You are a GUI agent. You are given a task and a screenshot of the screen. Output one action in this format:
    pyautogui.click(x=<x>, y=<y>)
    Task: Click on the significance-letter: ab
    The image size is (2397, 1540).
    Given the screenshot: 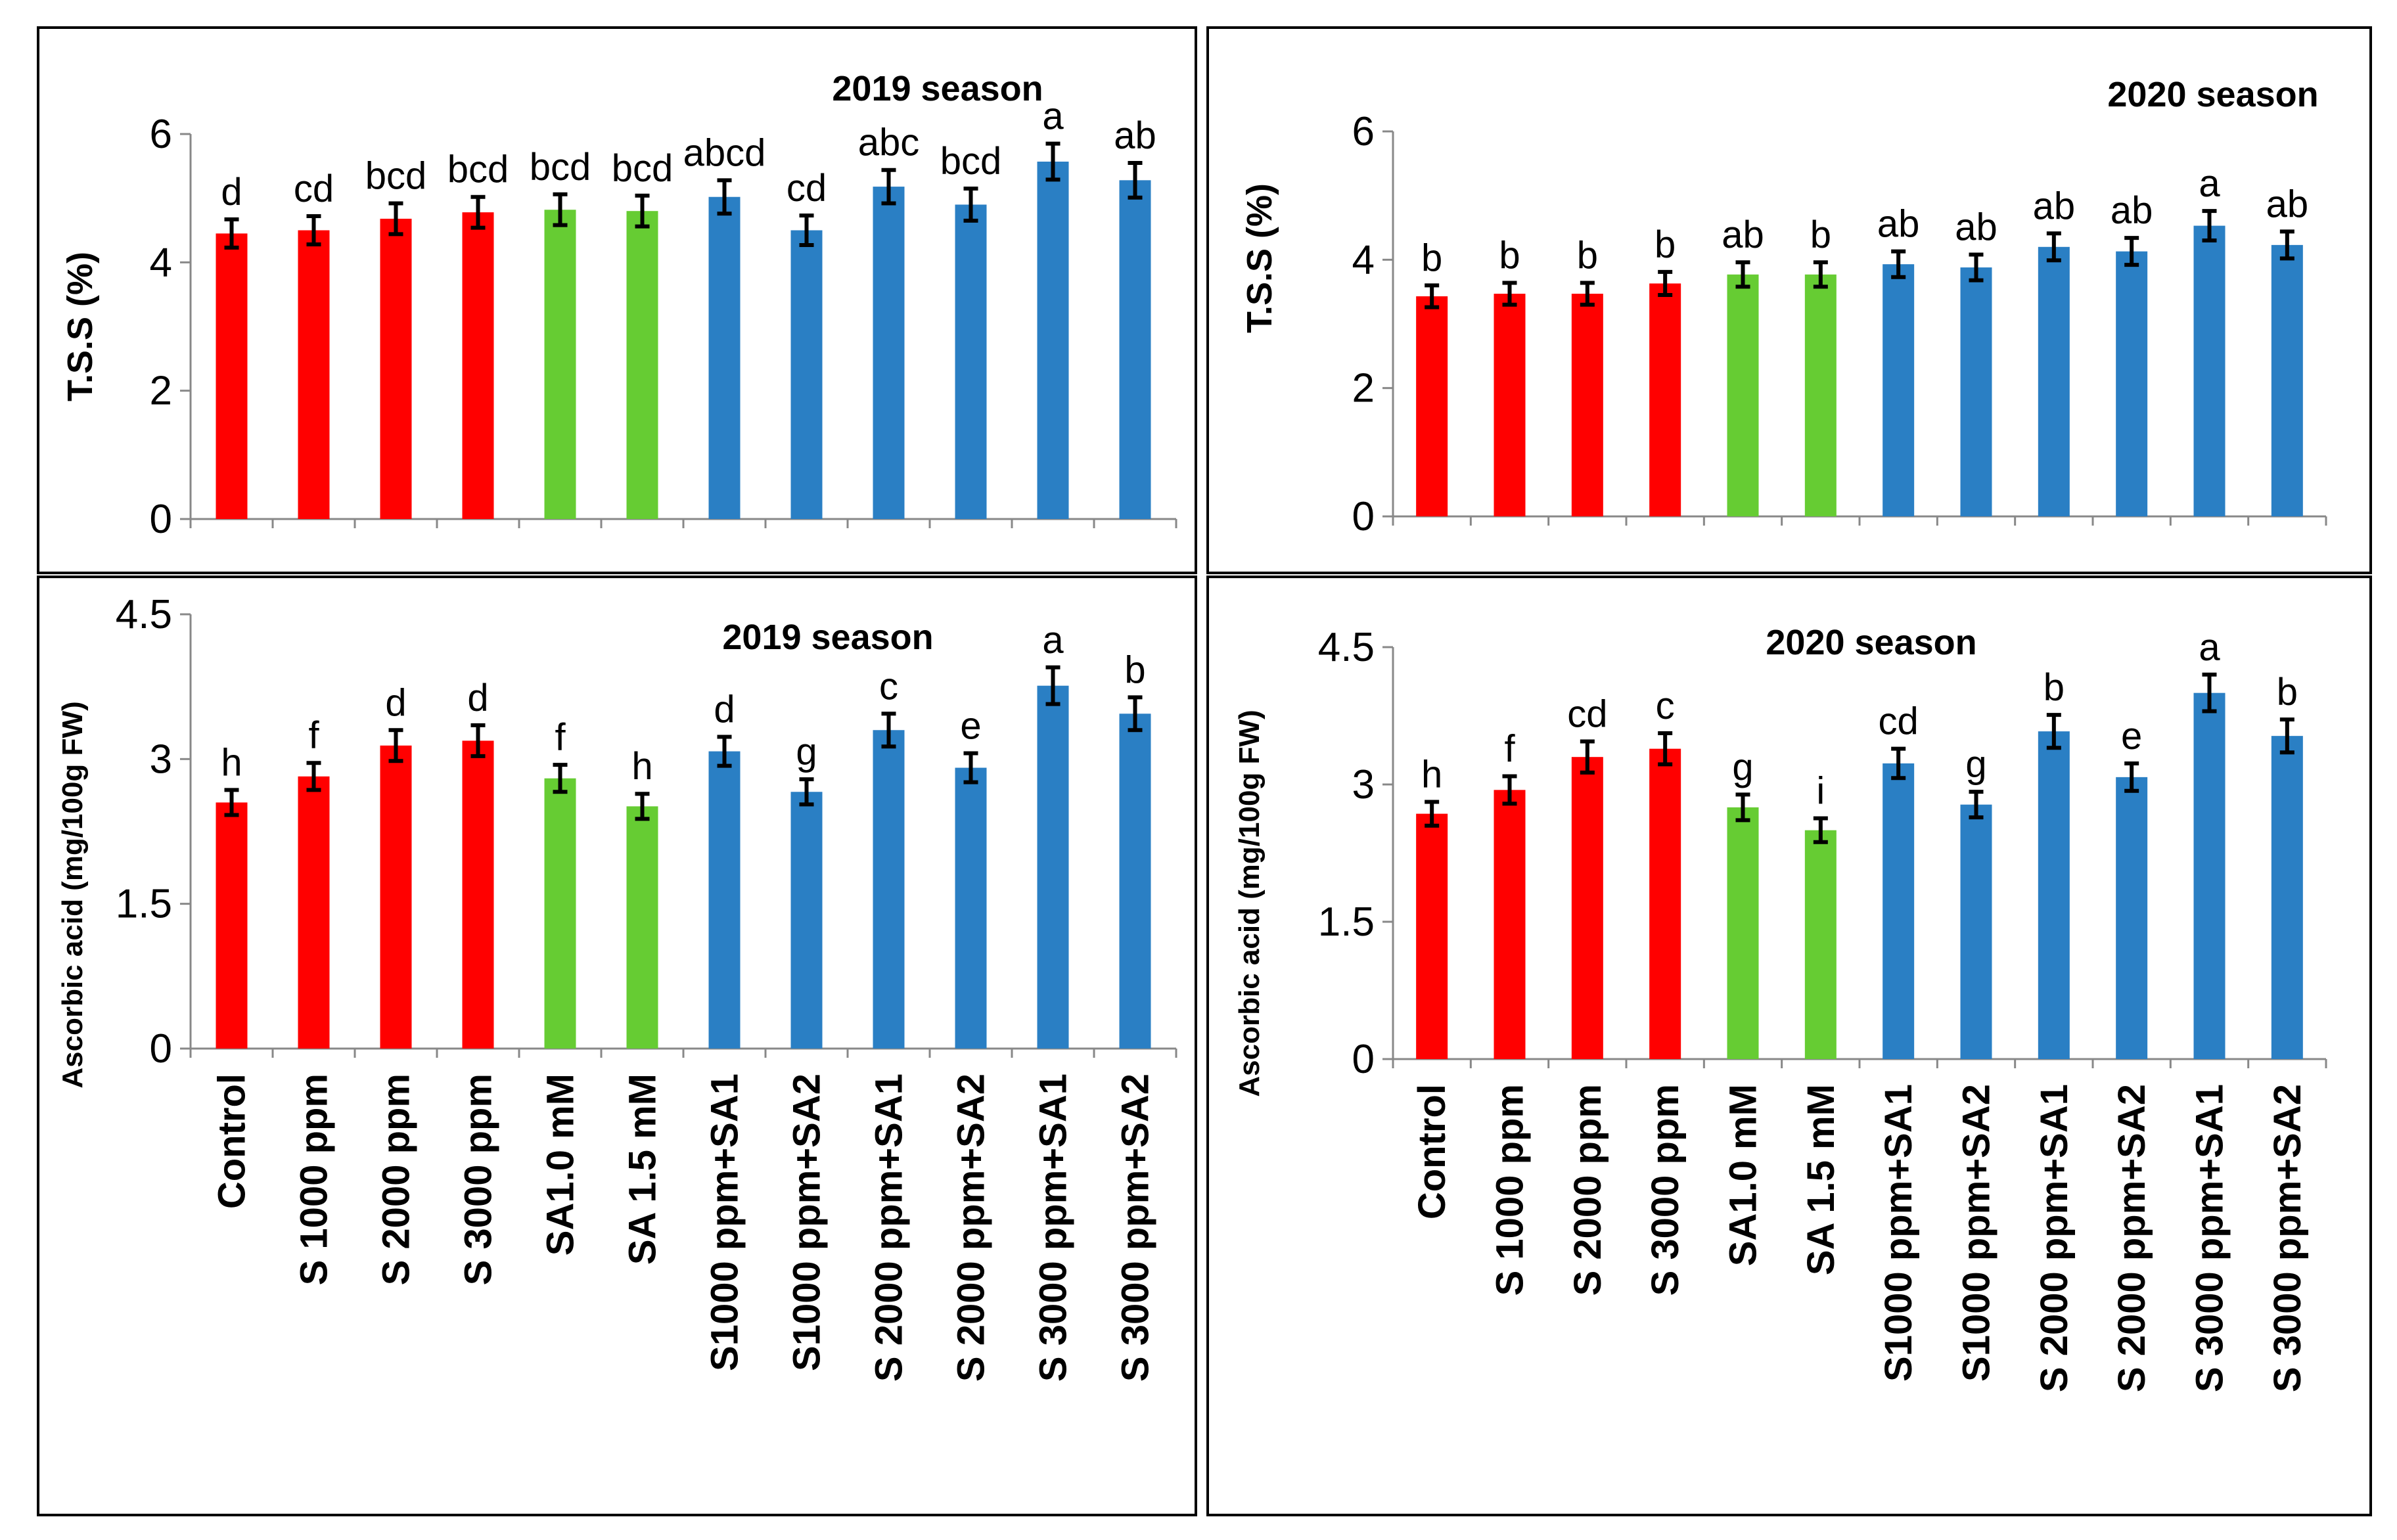 What is the action you would take?
    pyautogui.click(x=1135, y=135)
    